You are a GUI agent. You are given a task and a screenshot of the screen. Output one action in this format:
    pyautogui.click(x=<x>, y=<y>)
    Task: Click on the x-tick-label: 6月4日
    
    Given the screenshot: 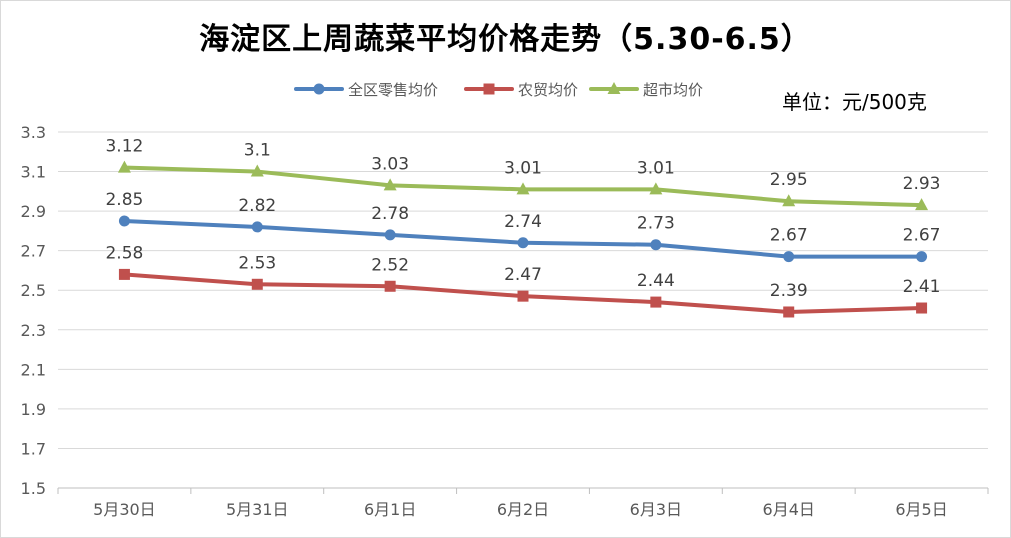 What is the action you would take?
    pyautogui.click(x=789, y=509)
    